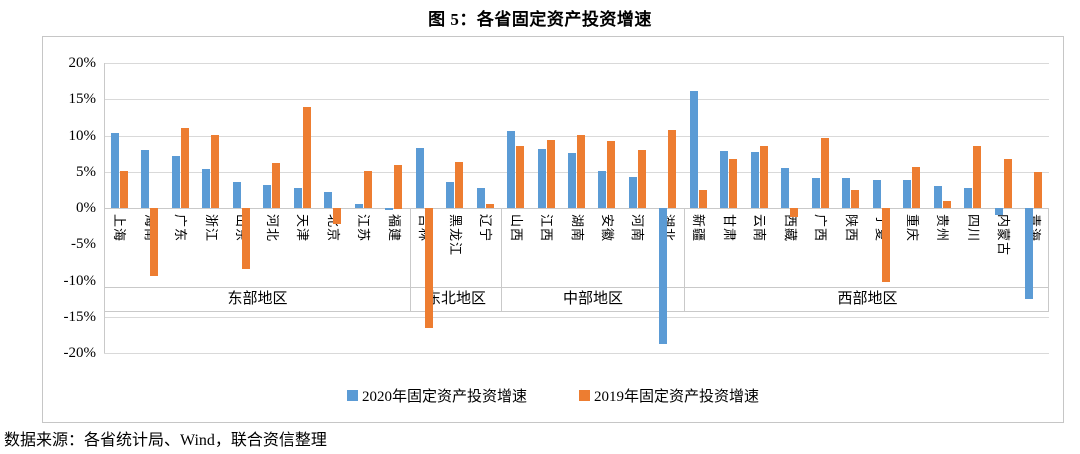  What do you see at coordinates (86, 172) in the screenshot?
I see `y-axis-tick-label: 5%` at bounding box center [86, 172].